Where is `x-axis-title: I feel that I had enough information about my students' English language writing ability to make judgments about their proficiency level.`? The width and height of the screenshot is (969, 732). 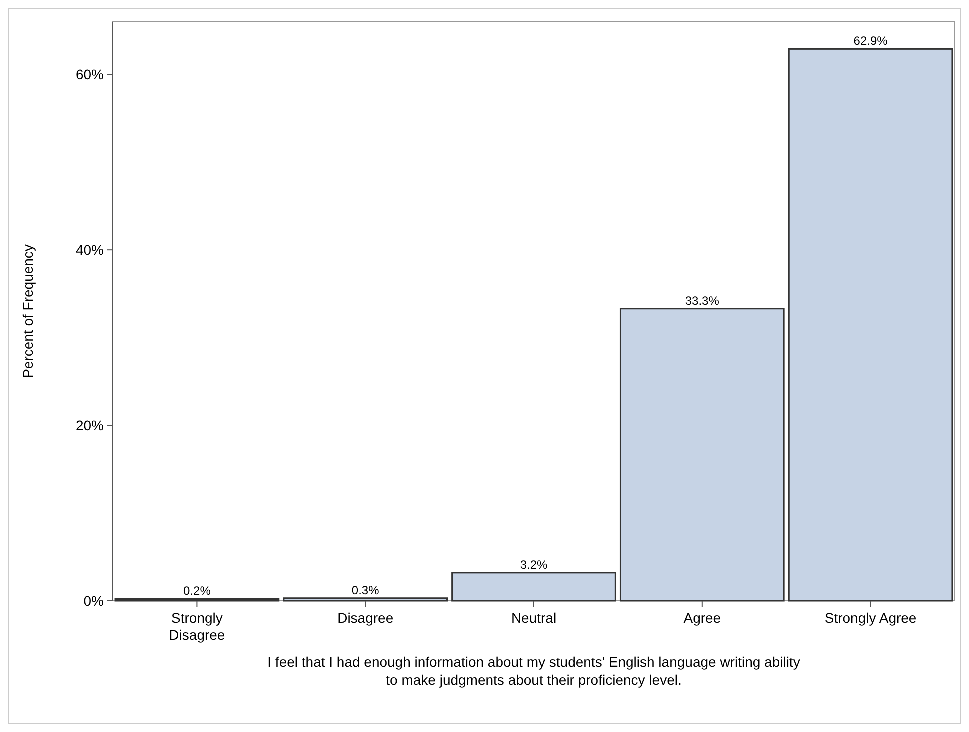
x-axis-title: I feel that I had enough information about my students' English language writing ability to make judgments about their proficiency level. is located at coordinates (534, 671).